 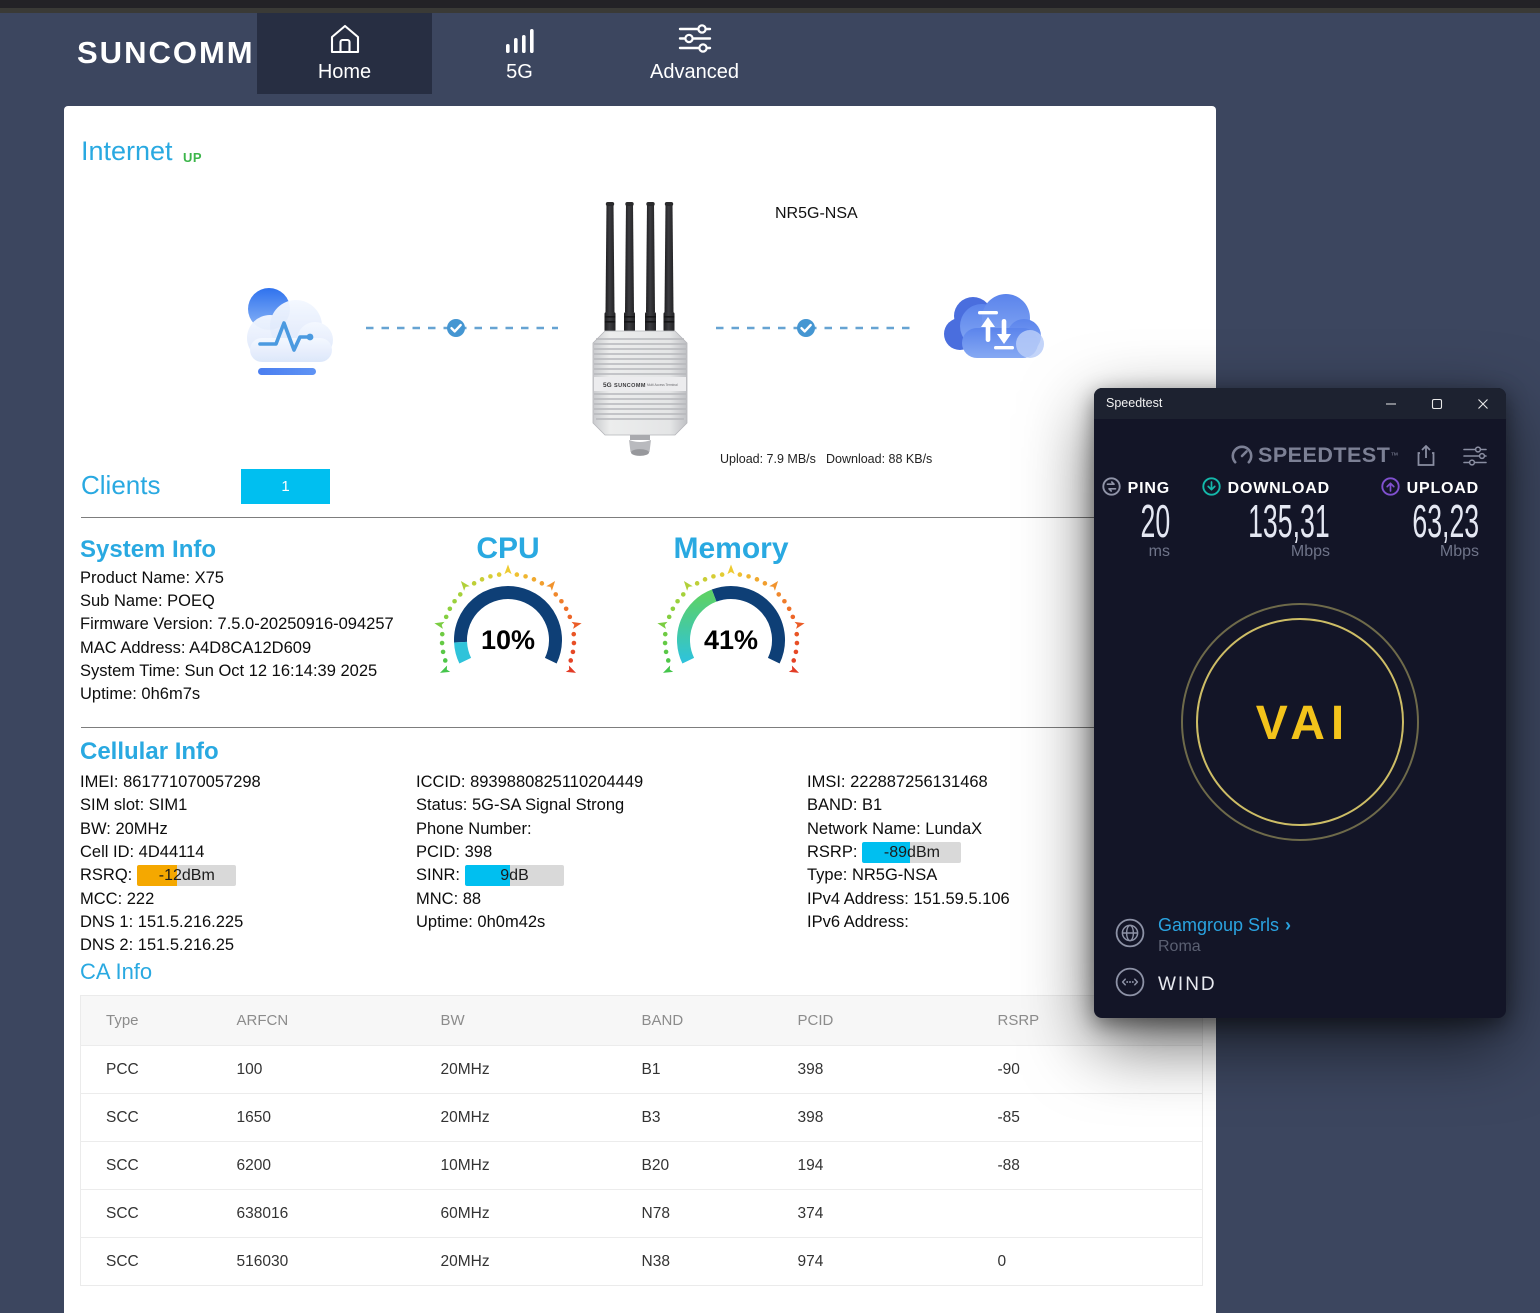 I want to click on system-info-line: Uptime: 0h6m7s, so click(x=140, y=694).